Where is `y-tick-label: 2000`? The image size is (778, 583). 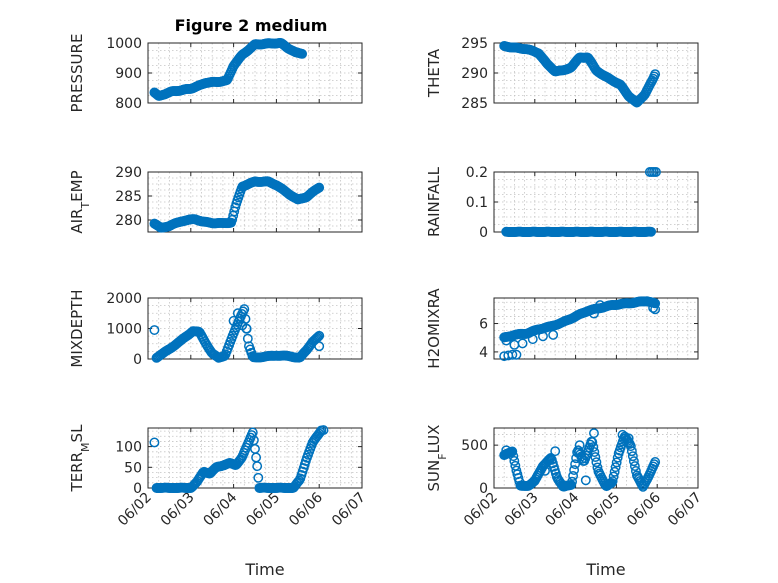 y-tick-label: 2000 is located at coordinates (124, 299).